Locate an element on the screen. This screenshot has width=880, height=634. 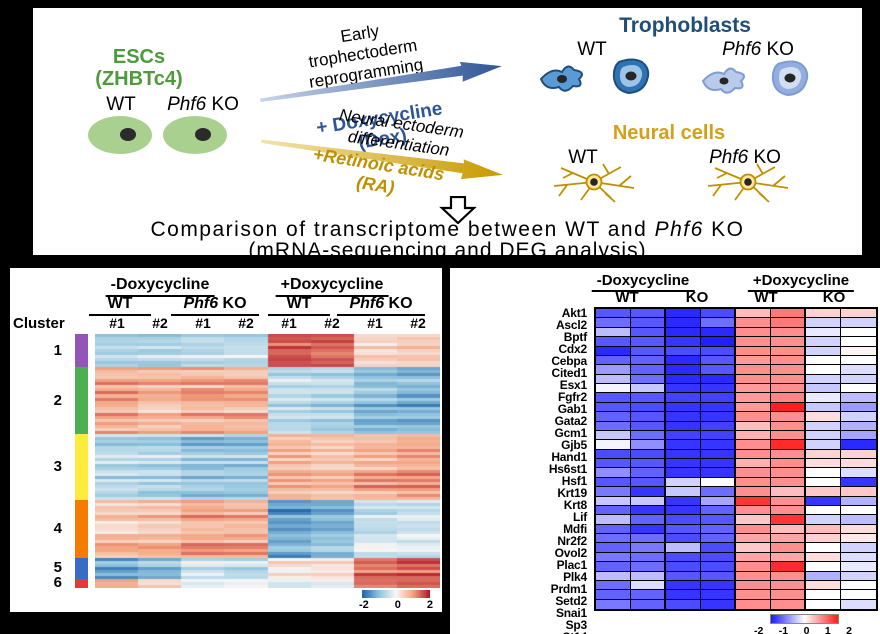
gene-label: Ovol2 is located at coordinates (571, 553).